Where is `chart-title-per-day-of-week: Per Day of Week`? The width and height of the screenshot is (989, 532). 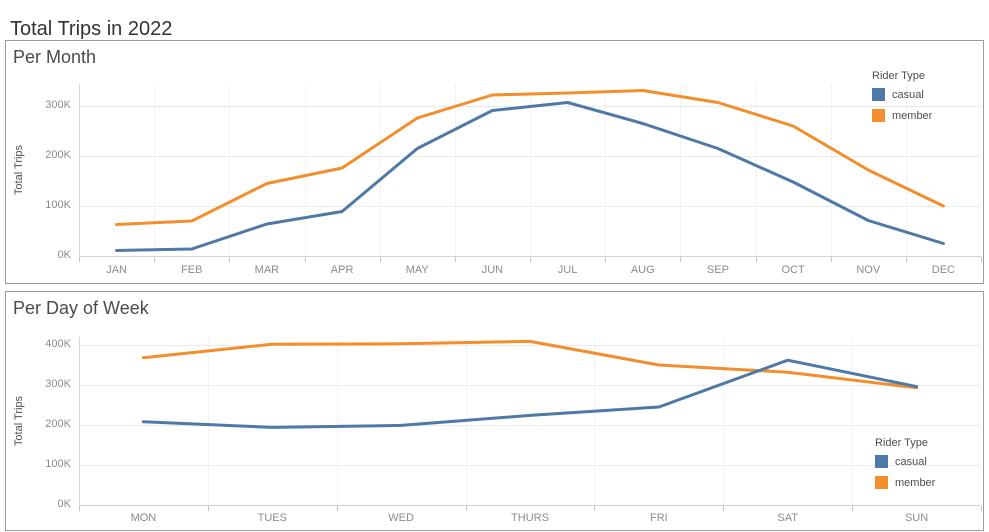 chart-title-per-day-of-week: Per Day of Week is located at coordinates (81, 308).